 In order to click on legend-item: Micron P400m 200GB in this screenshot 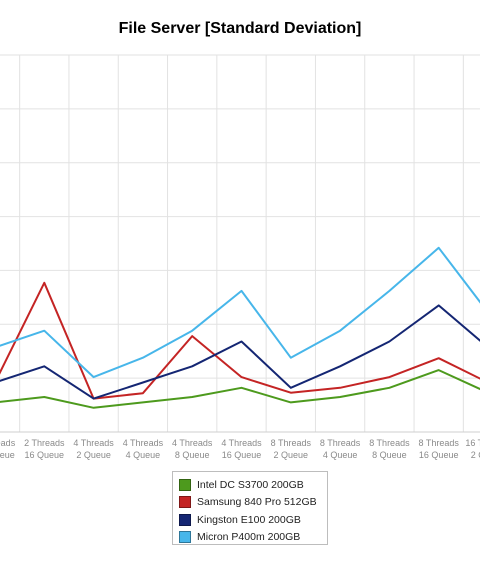, I will do `click(253, 538)`.